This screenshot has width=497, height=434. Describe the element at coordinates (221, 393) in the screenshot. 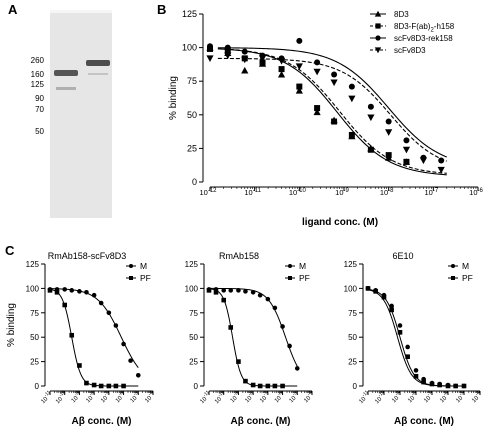

I see `x-tick-exponent: -10` at that location.